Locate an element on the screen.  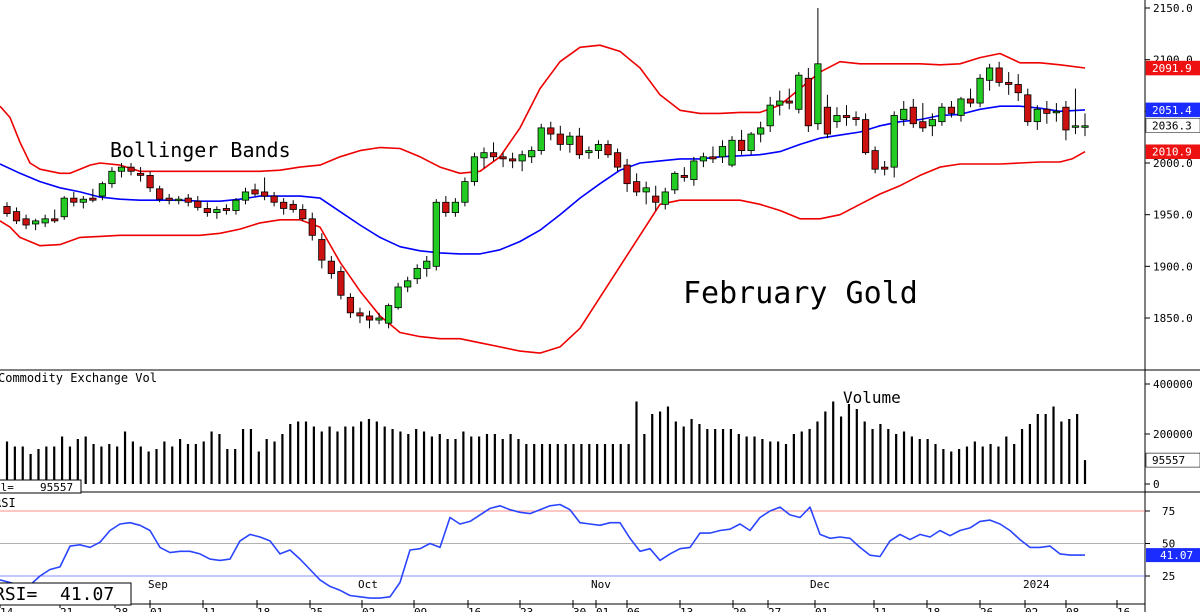
rsi-axis: 75 50 25 is located at coordinates (587, 544).